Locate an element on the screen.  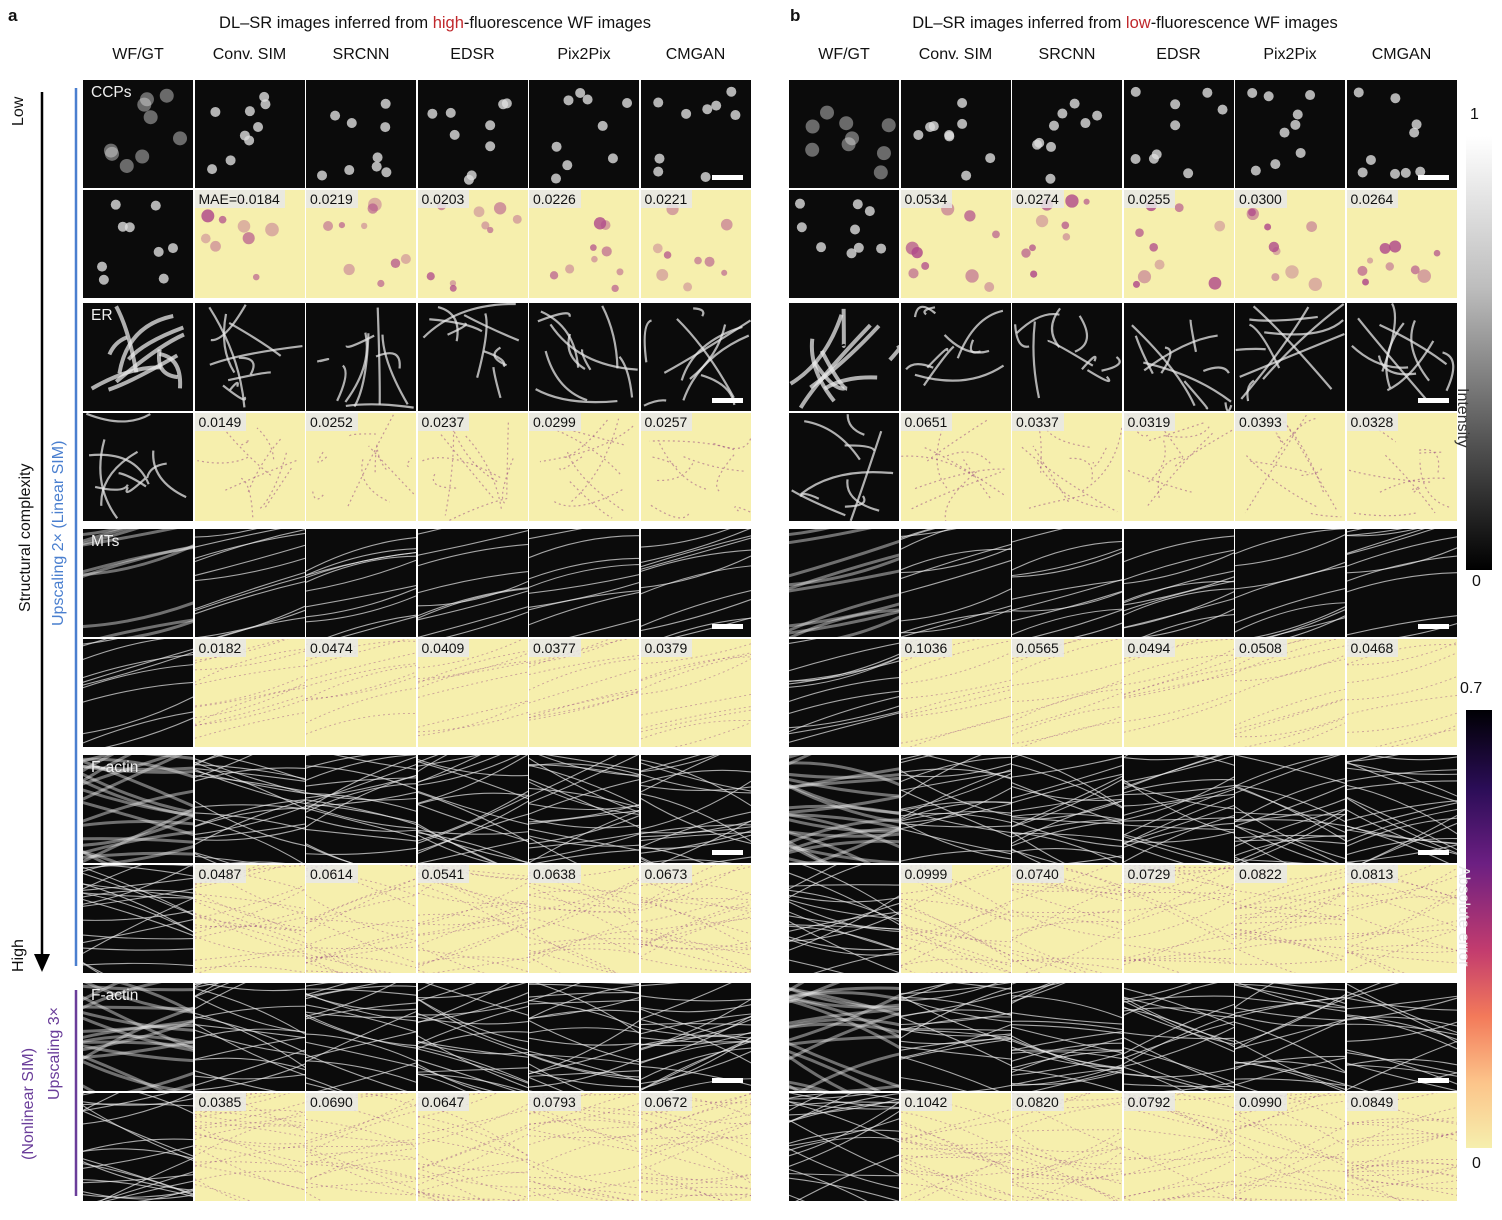
mae-value: 0.0393 is located at coordinates (1261, 422).